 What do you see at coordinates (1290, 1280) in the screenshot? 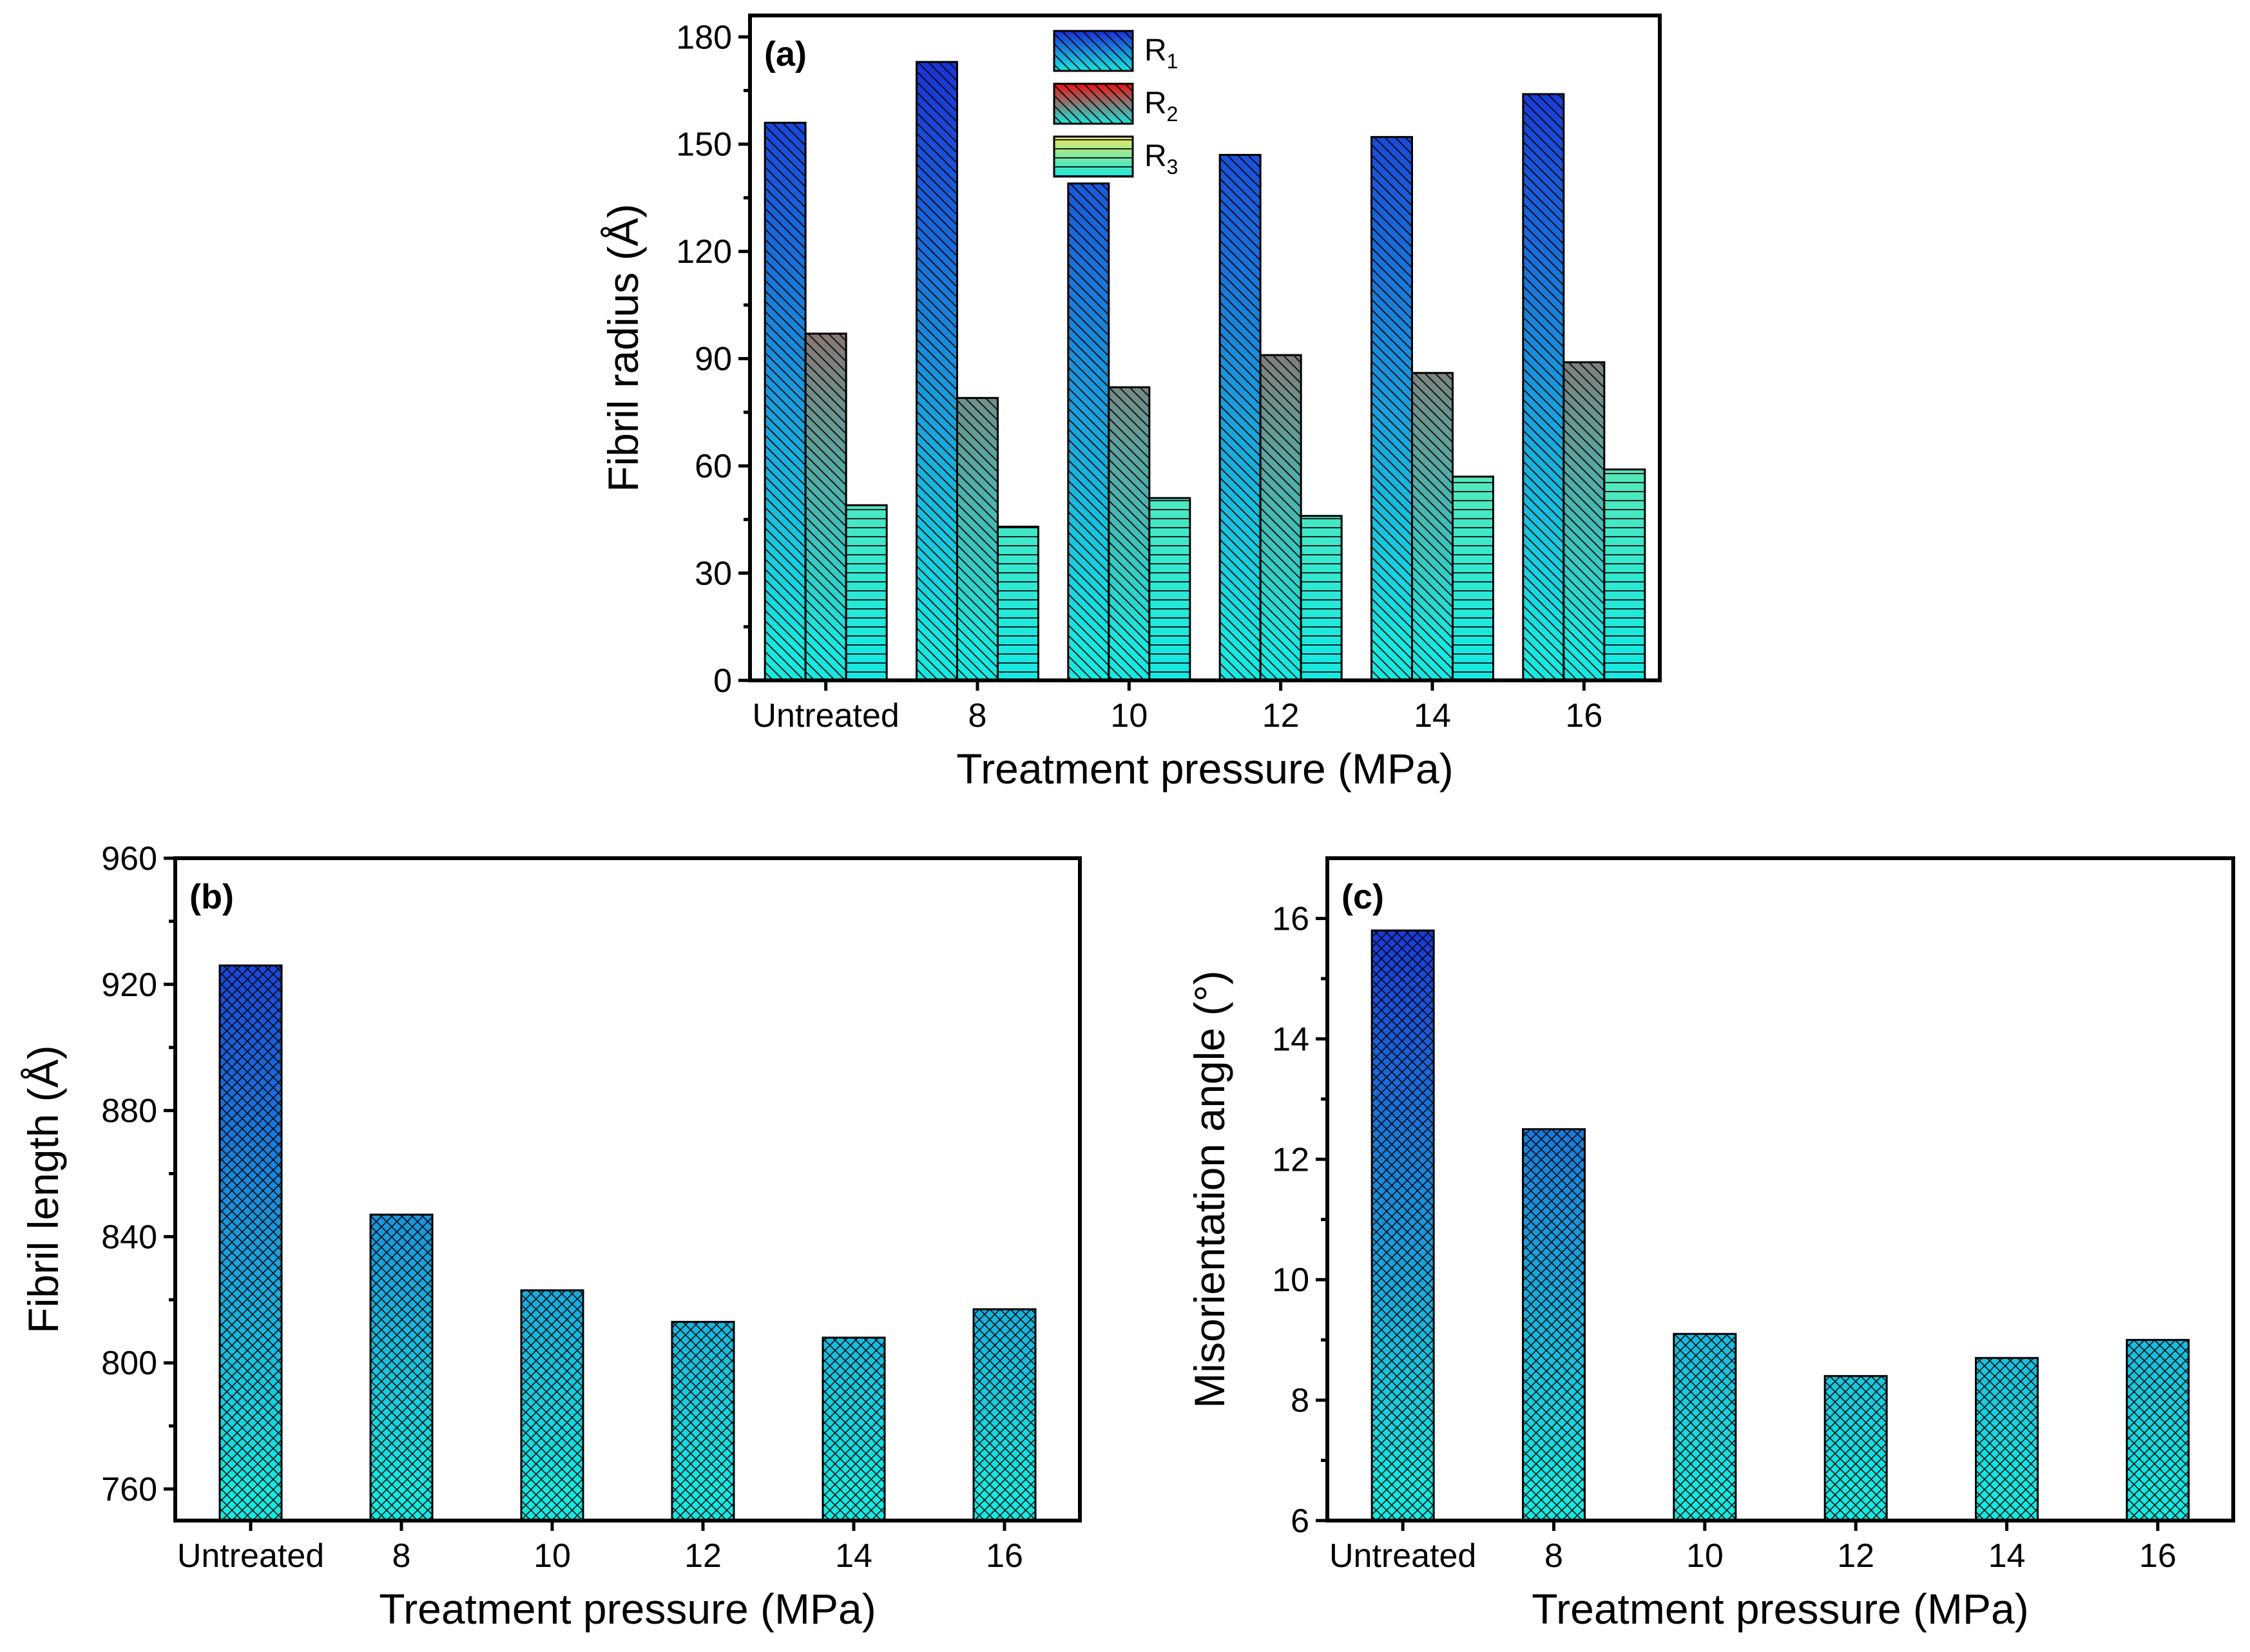
I see `y-tick-label: 10` at bounding box center [1290, 1280].